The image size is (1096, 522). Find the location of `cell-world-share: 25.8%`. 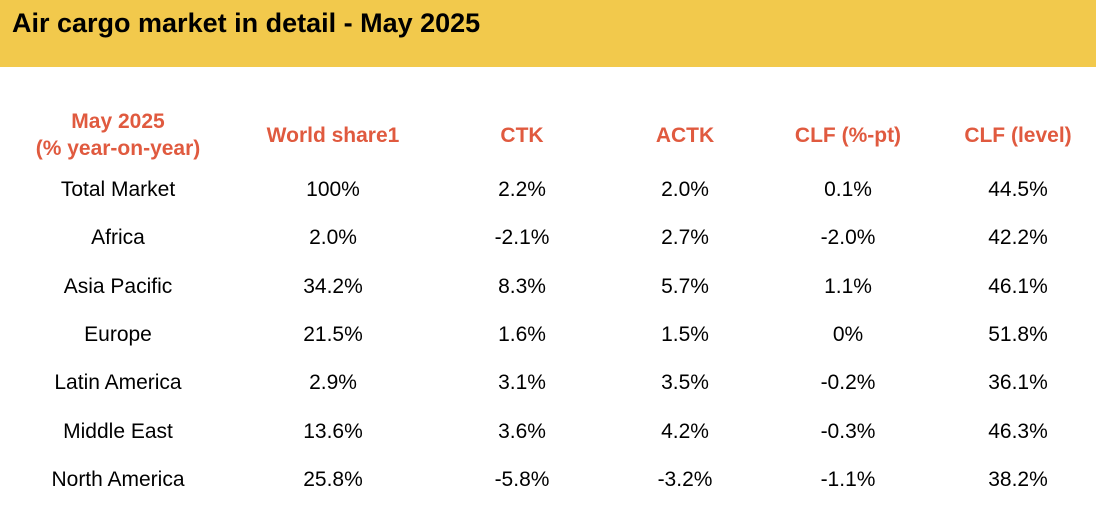

cell-world-share: 25.8% is located at coordinates (333, 479).